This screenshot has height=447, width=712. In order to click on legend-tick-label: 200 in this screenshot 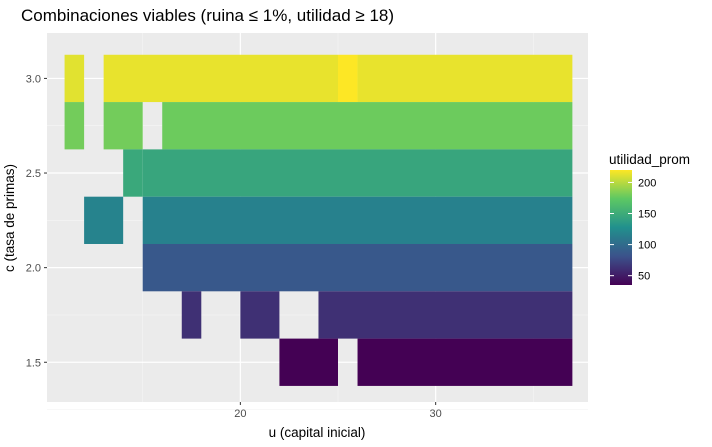, I will do `click(647, 183)`.